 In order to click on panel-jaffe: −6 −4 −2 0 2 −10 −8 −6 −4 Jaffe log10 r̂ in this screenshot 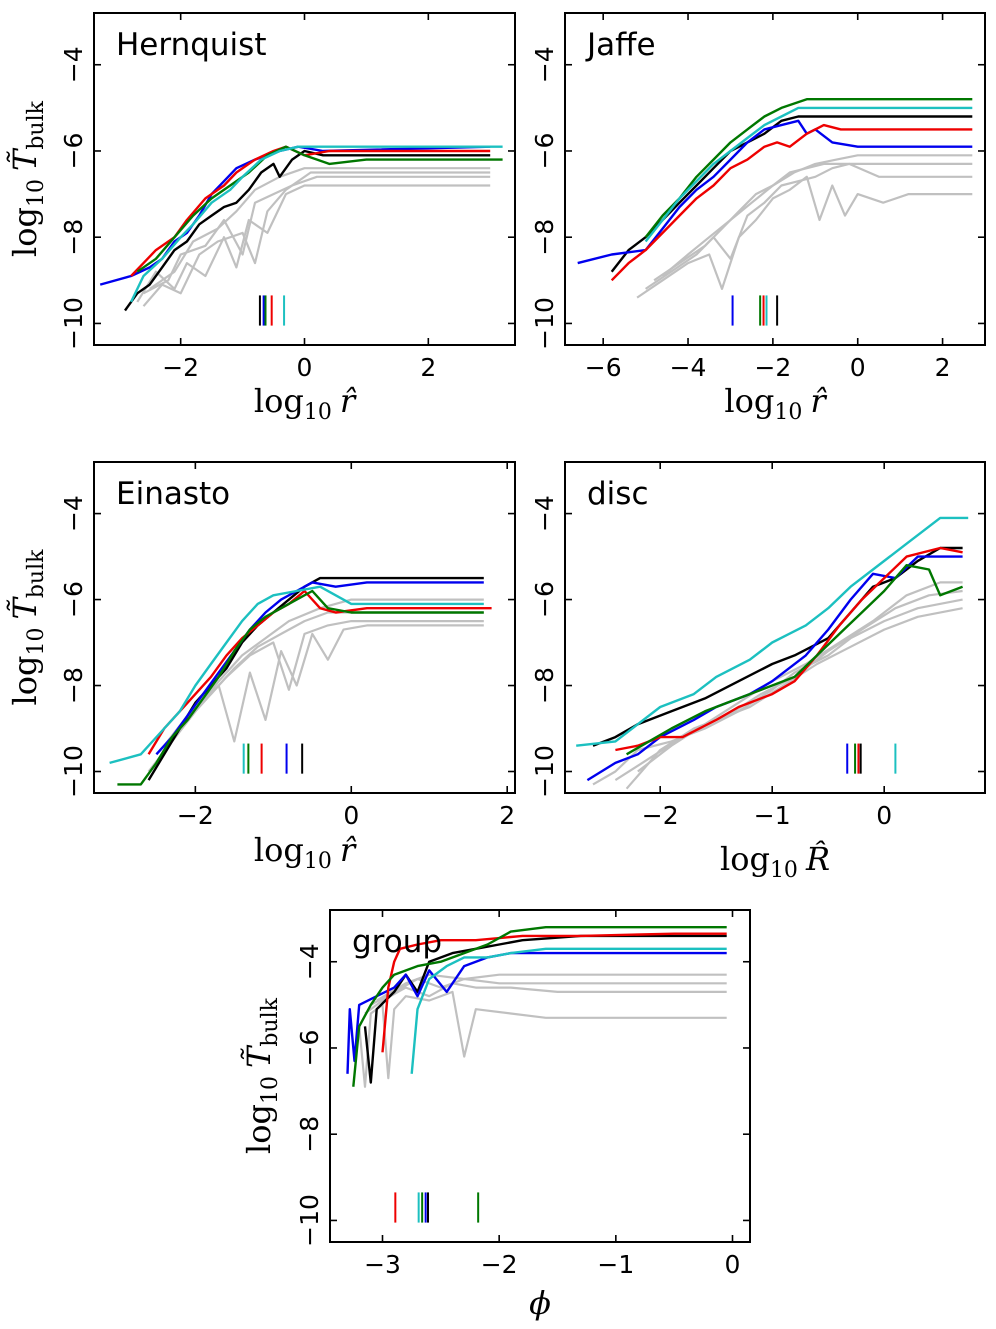, I will do `click(758, 218)`.